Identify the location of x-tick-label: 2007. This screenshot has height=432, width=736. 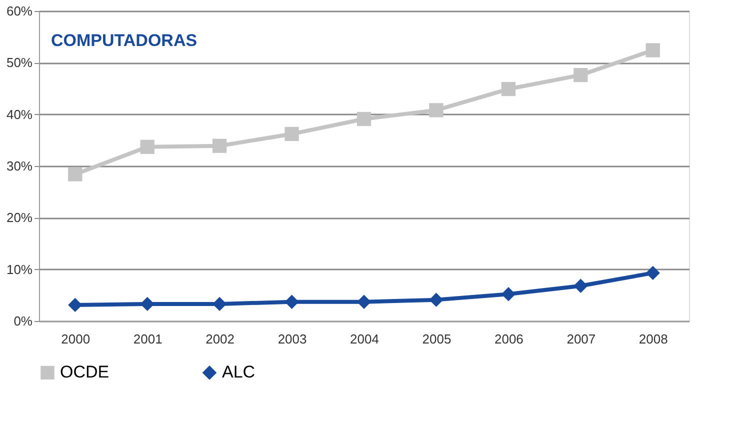
(581, 339).